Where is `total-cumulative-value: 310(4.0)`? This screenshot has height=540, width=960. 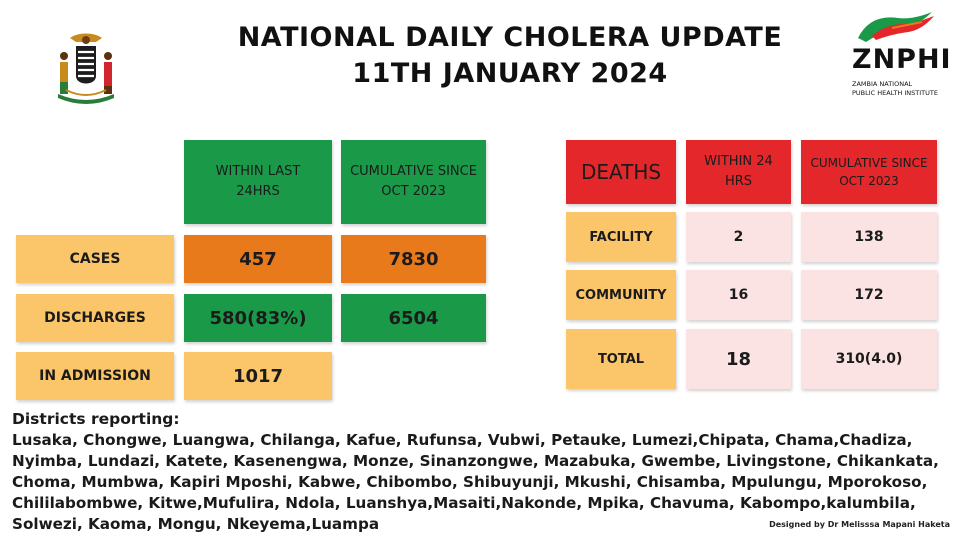
total-cumulative-value: 310(4.0) is located at coordinates (869, 359).